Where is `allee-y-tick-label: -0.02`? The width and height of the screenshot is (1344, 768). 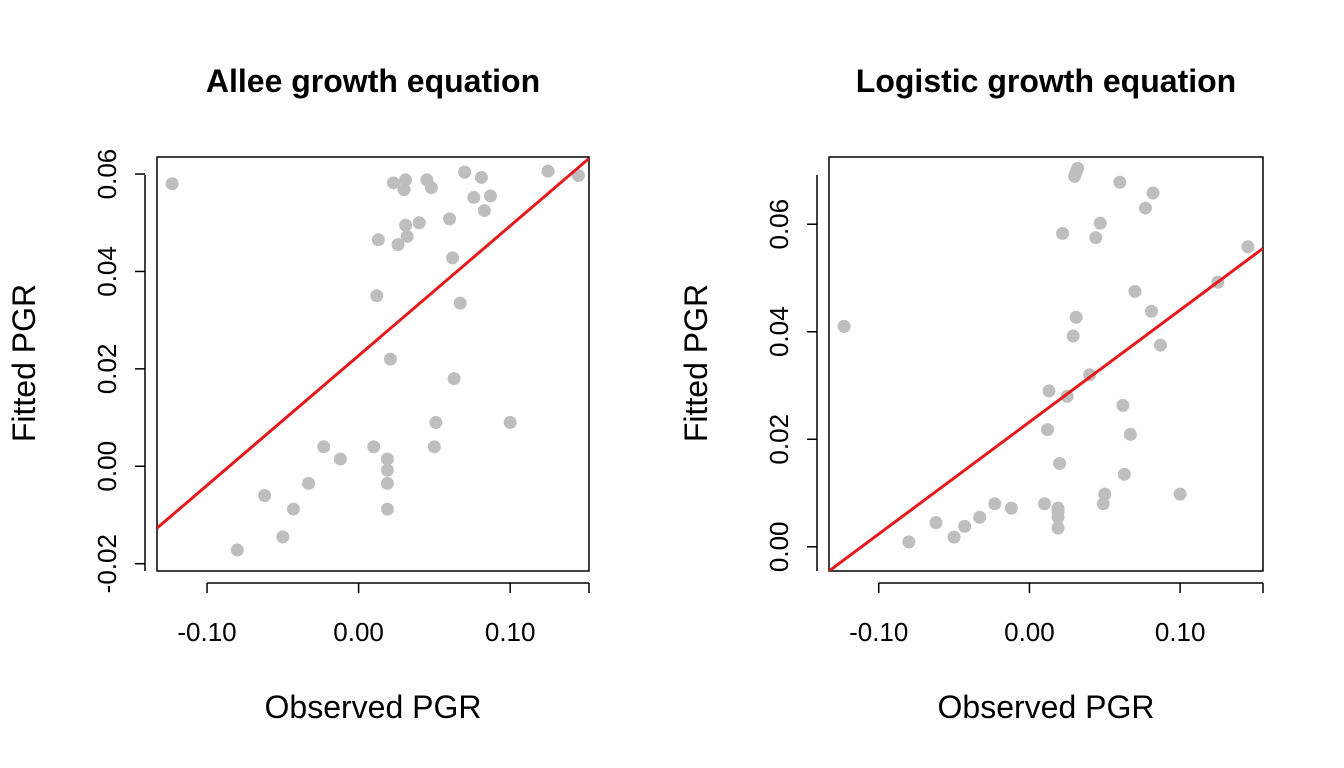
allee-y-tick-label: -0.02 is located at coordinates (107, 563).